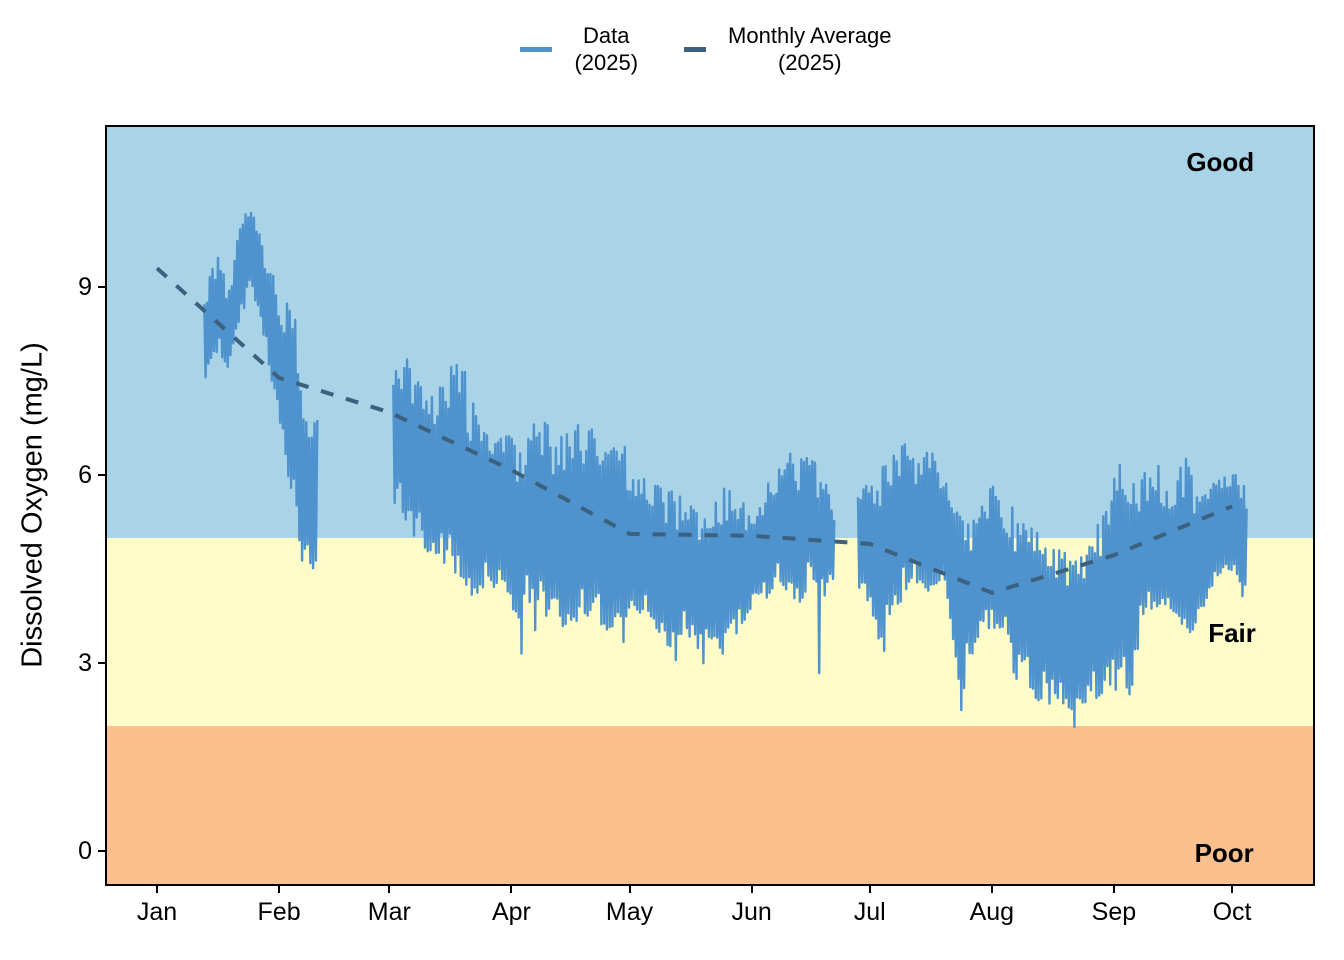  Describe the element at coordinates (809, 49) in the screenshot. I see `legend-label-monthly-average: Monthly Average (2025)` at that location.